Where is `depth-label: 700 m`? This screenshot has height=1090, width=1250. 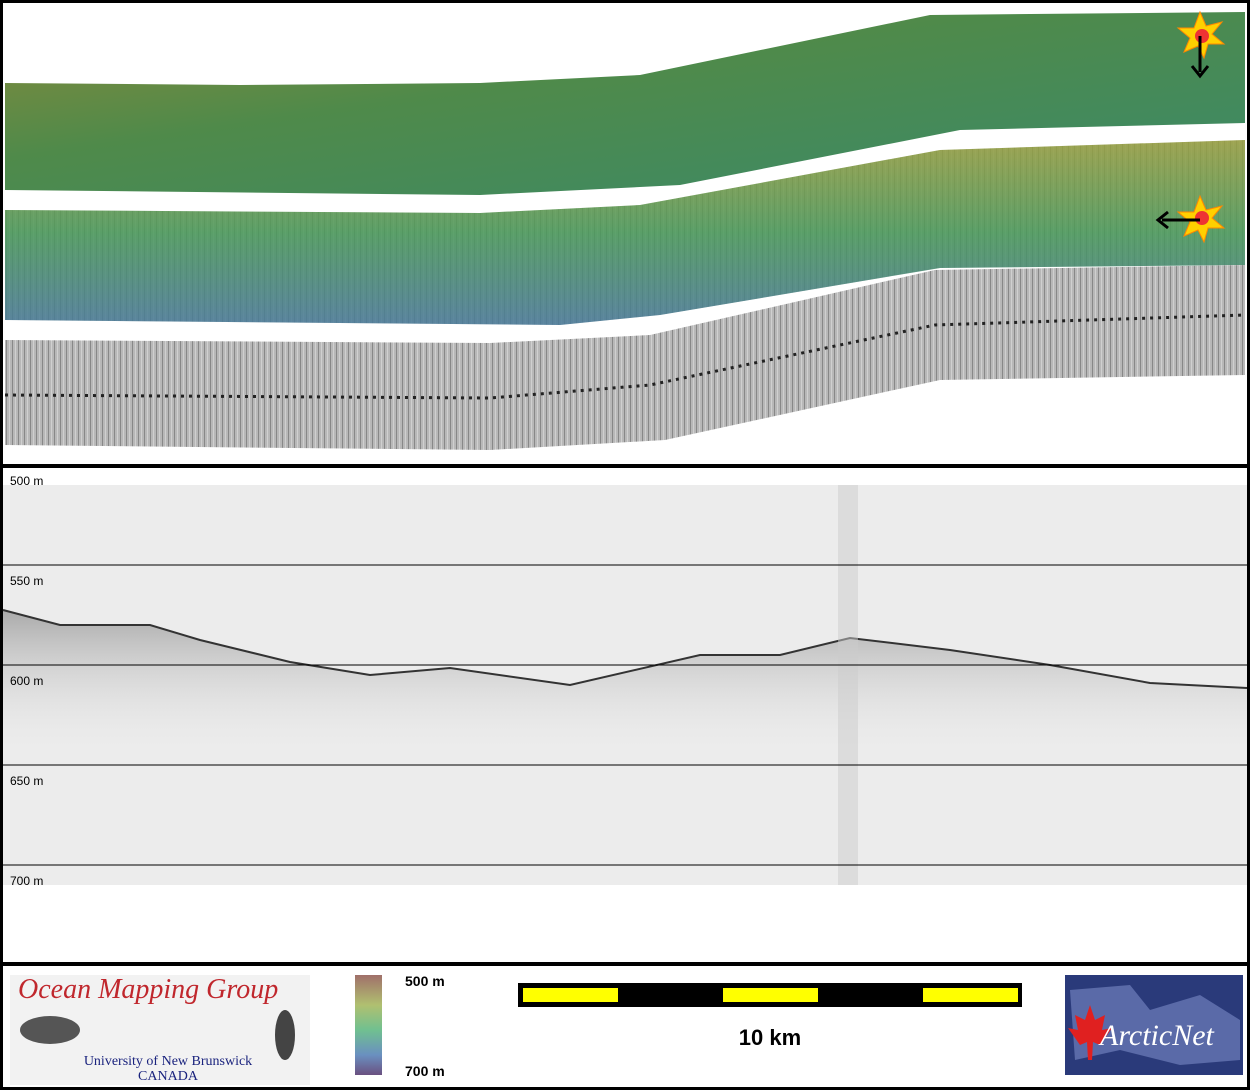 depth-label: 700 m is located at coordinates (26, 881).